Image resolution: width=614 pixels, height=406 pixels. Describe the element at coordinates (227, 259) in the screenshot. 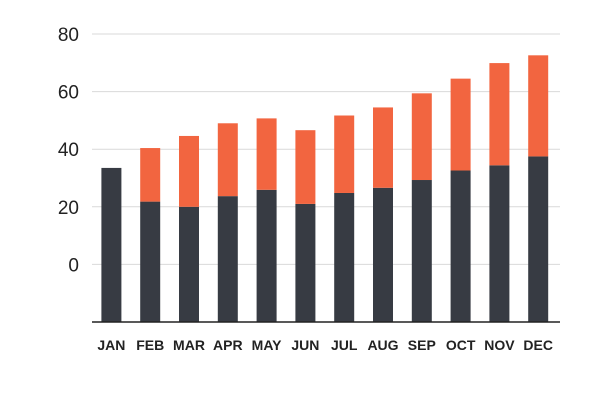

I see `bar-dark-apr` at that location.